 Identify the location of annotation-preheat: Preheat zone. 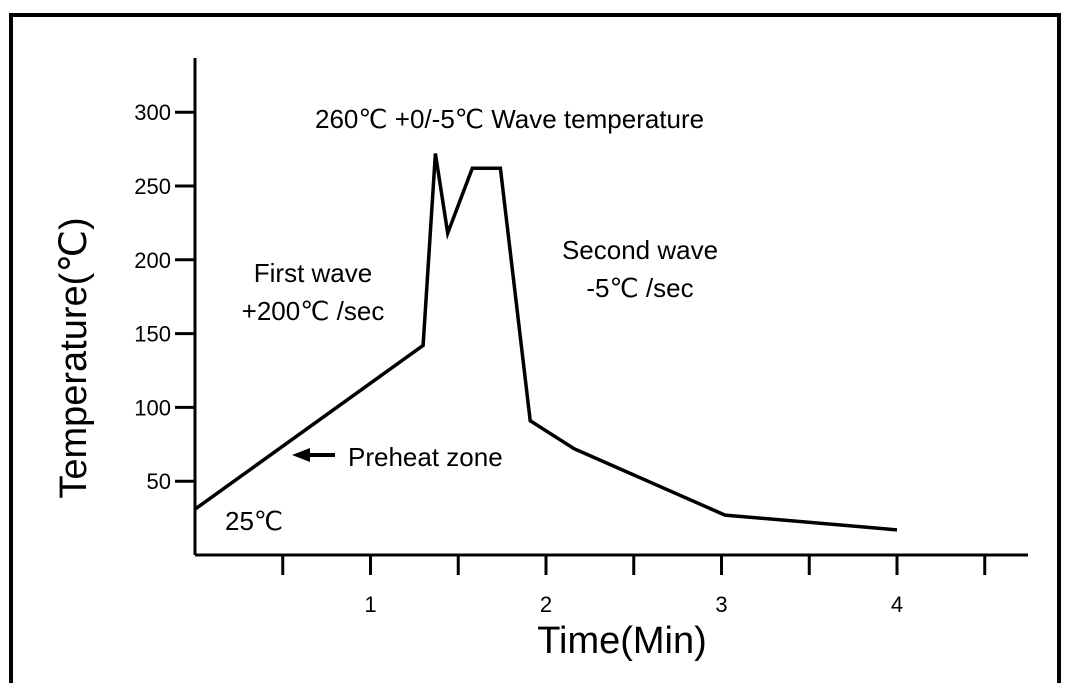
(425, 457).